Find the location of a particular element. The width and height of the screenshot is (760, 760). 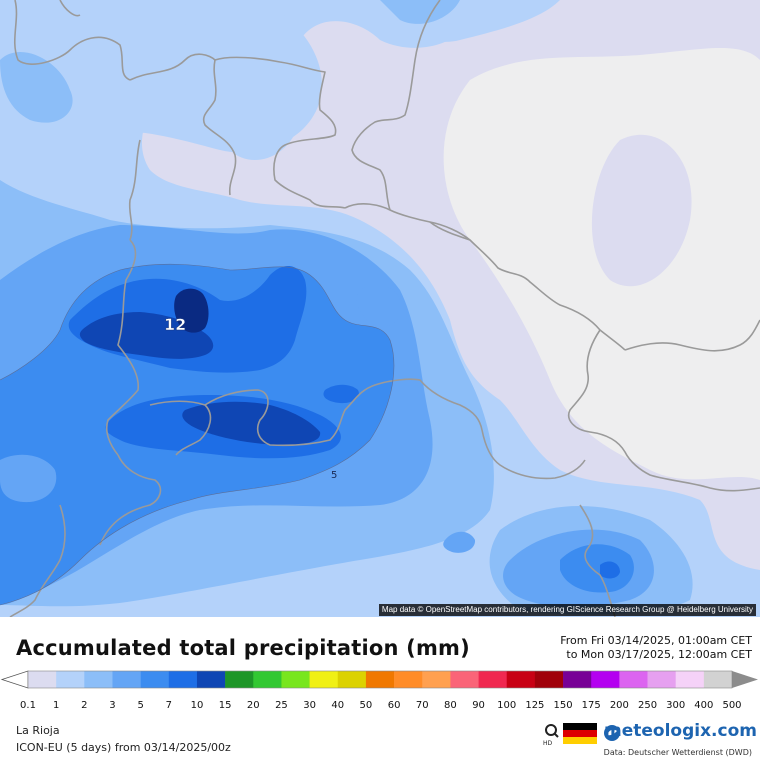

period-from: From Fri 03/14/2025, 01:00am CET is located at coordinates (656, 640).